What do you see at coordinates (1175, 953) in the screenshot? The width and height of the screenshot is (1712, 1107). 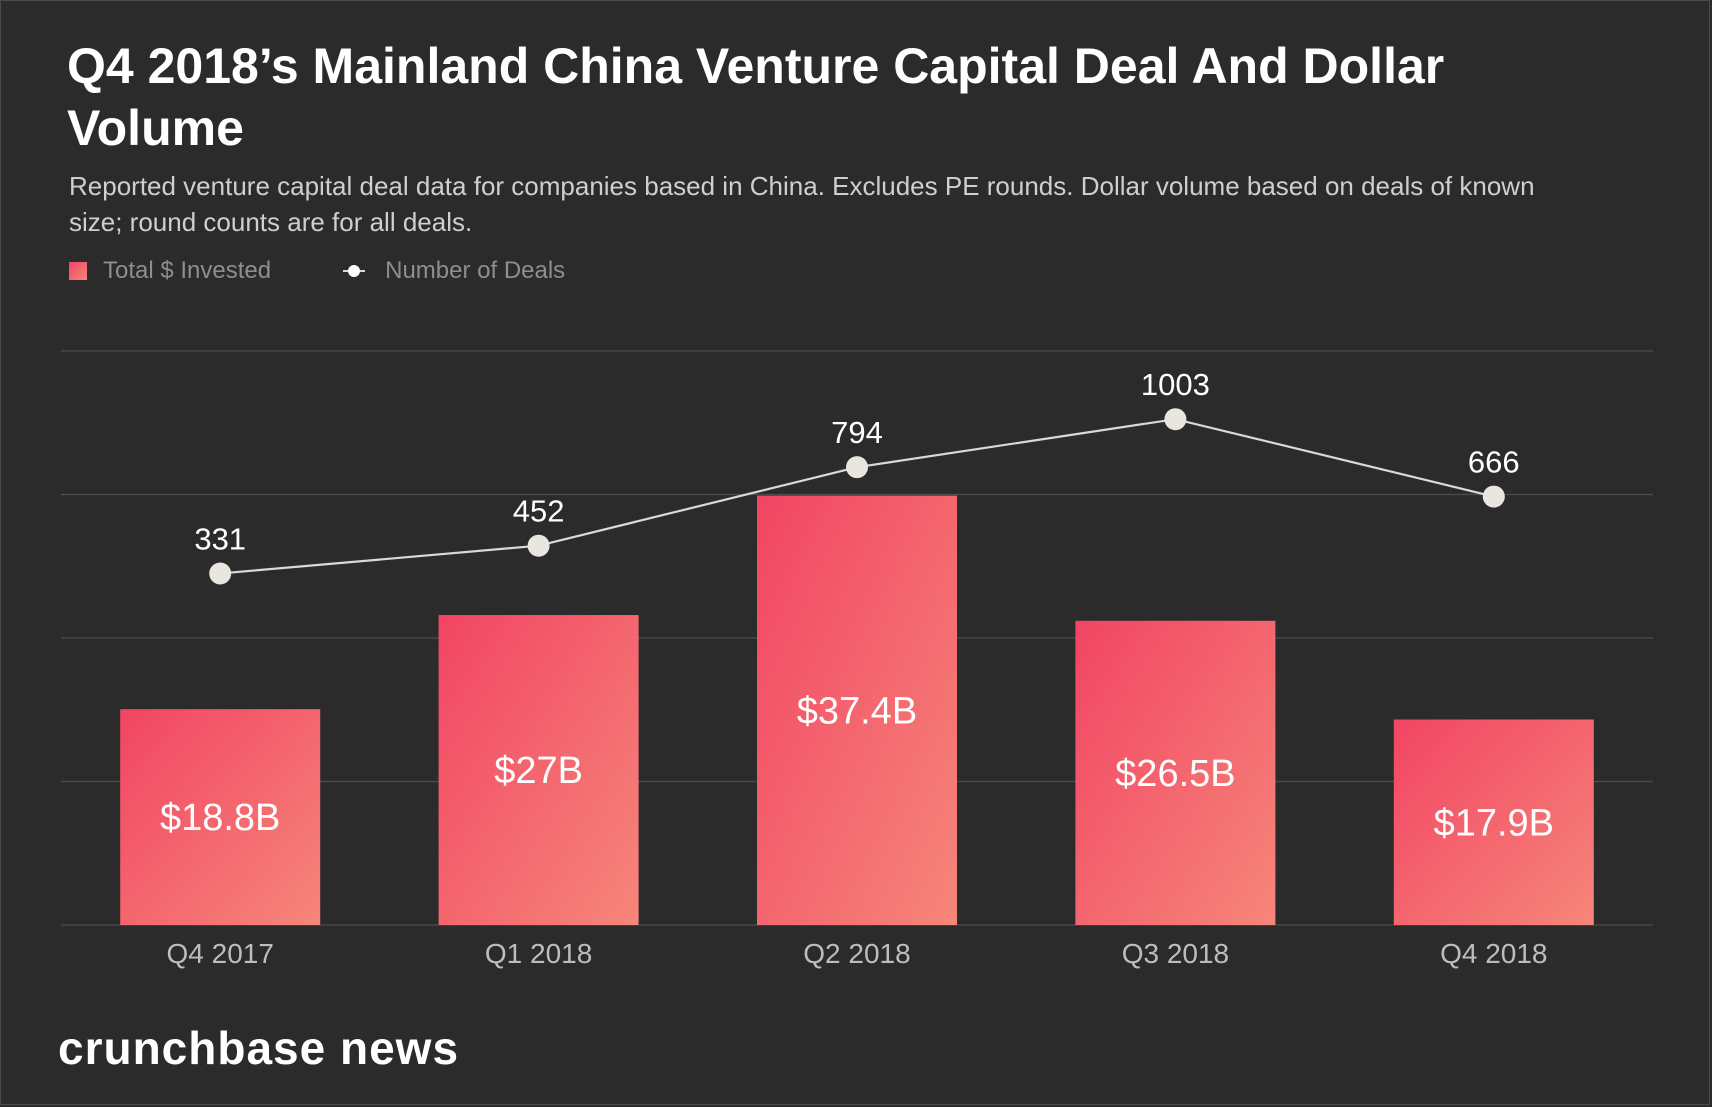 I see `x-tick-label: Q3 2018` at bounding box center [1175, 953].